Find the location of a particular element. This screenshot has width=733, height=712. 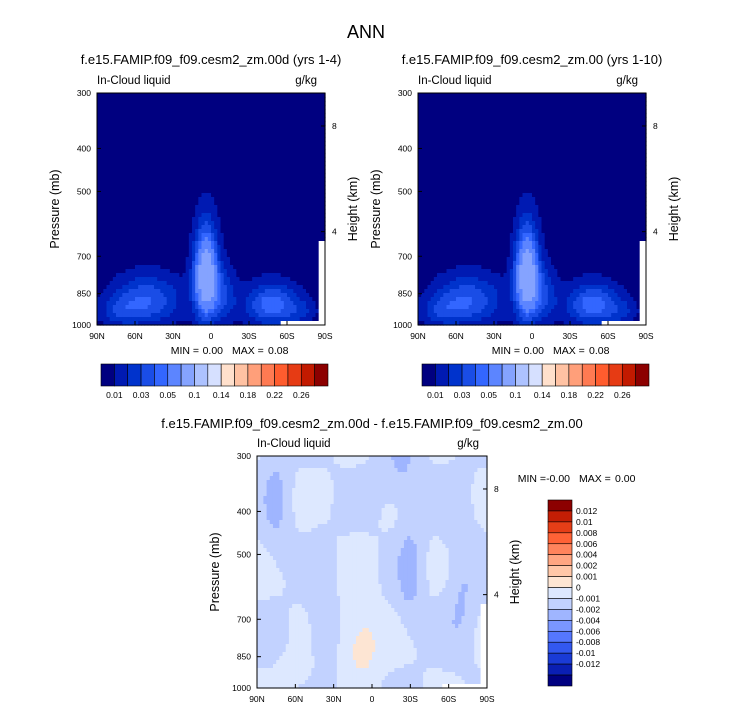

y-axis-title: Pressure (mb) is located at coordinates (55, 208).